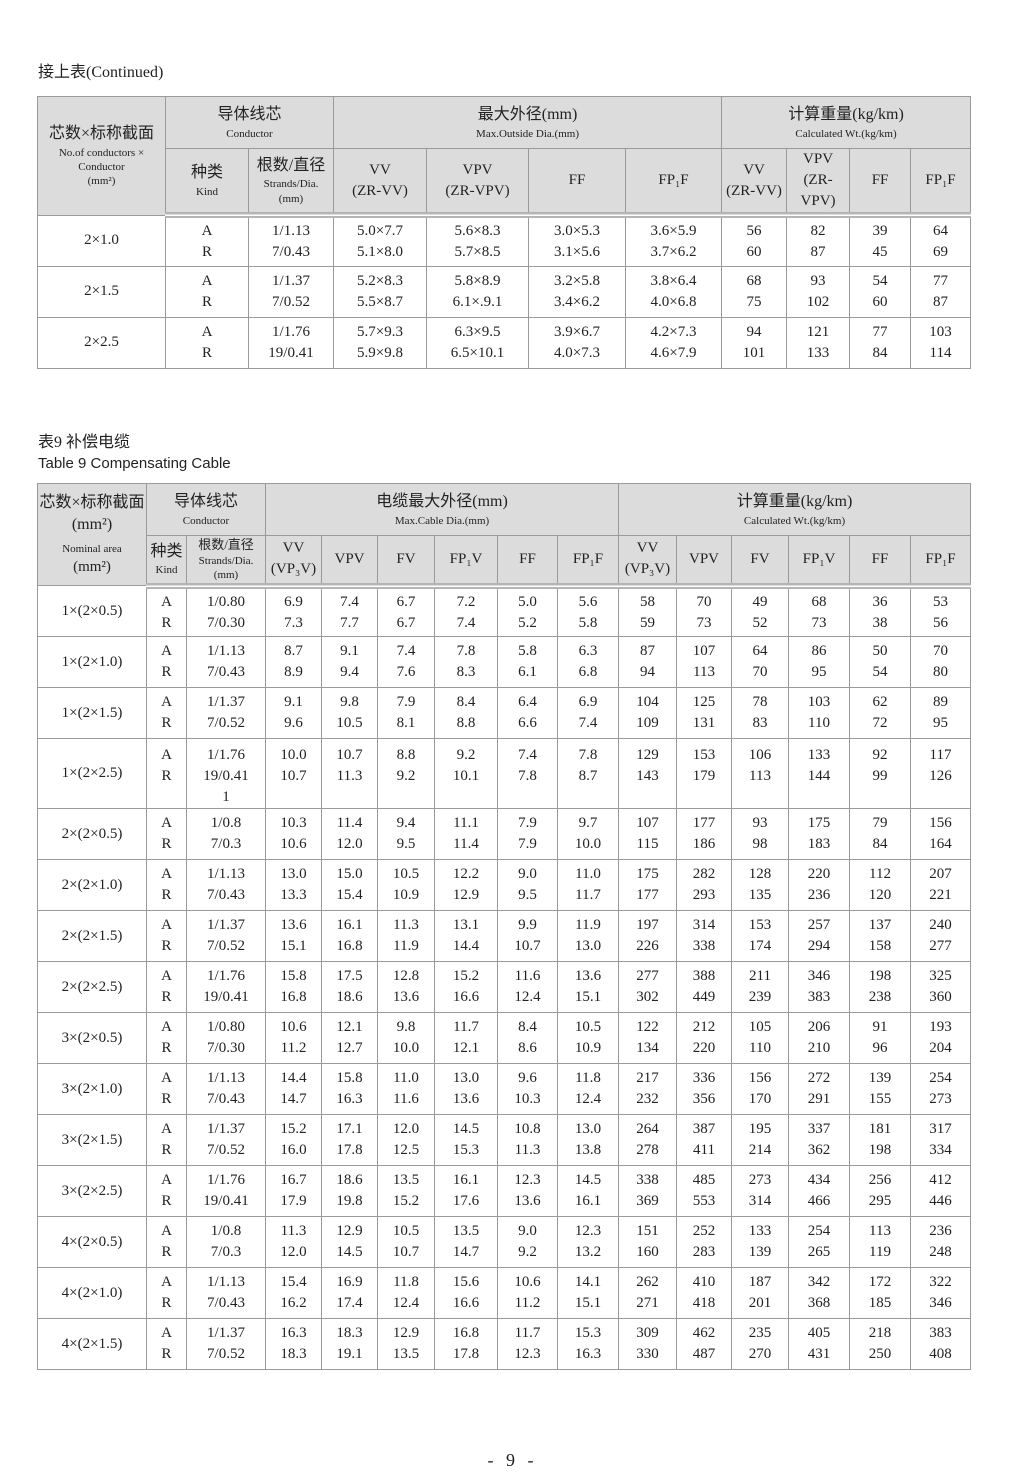  What do you see at coordinates (880, 183) in the screenshot?
I see `wt-ff-header: FF` at bounding box center [880, 183].